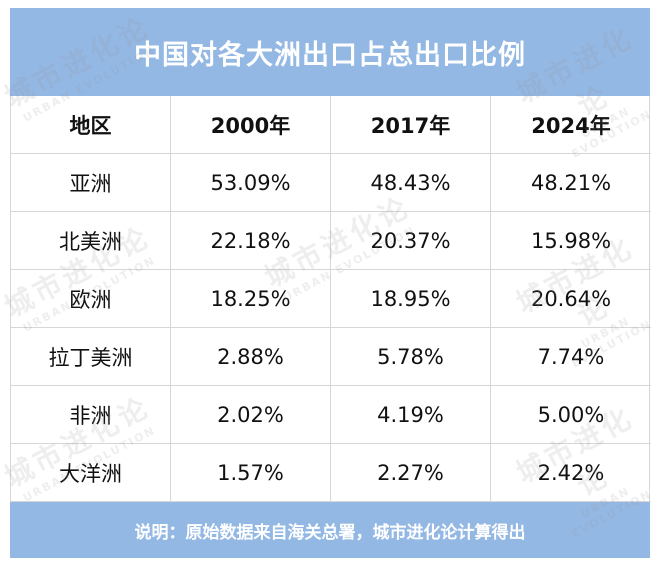 The height and width of the screenshot is (568, 660). What do you see at coordinates (411, 357) in the screenshot?
I see `table-cell: 5.78%` at bounding box center [411, 357].